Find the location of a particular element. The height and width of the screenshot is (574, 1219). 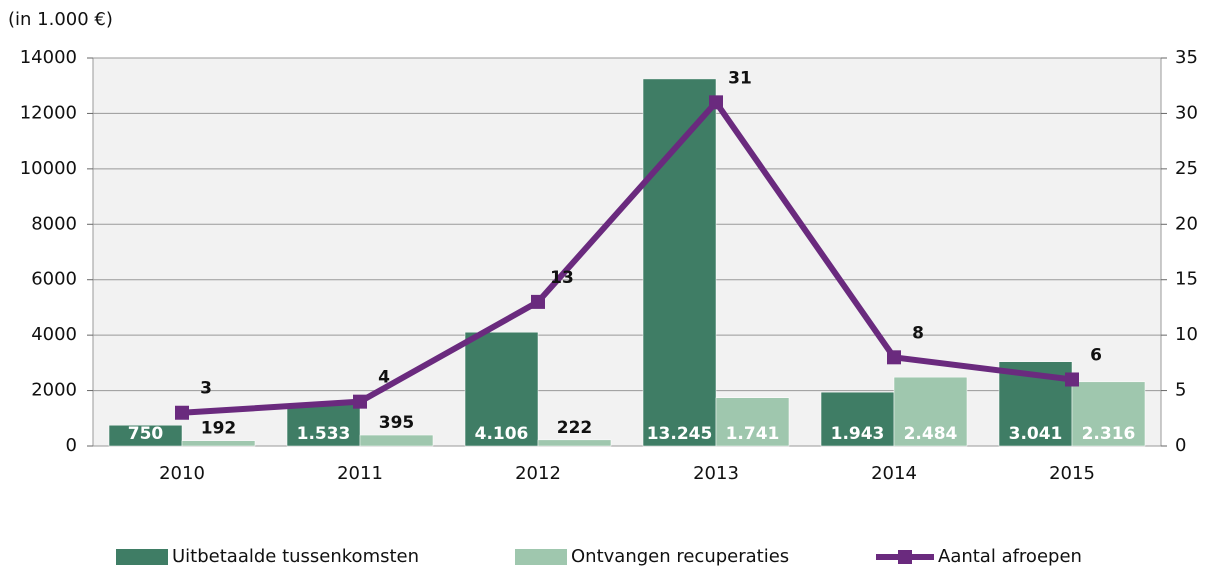

x-tick-label: 2010 is located at coordinates (182, 473).